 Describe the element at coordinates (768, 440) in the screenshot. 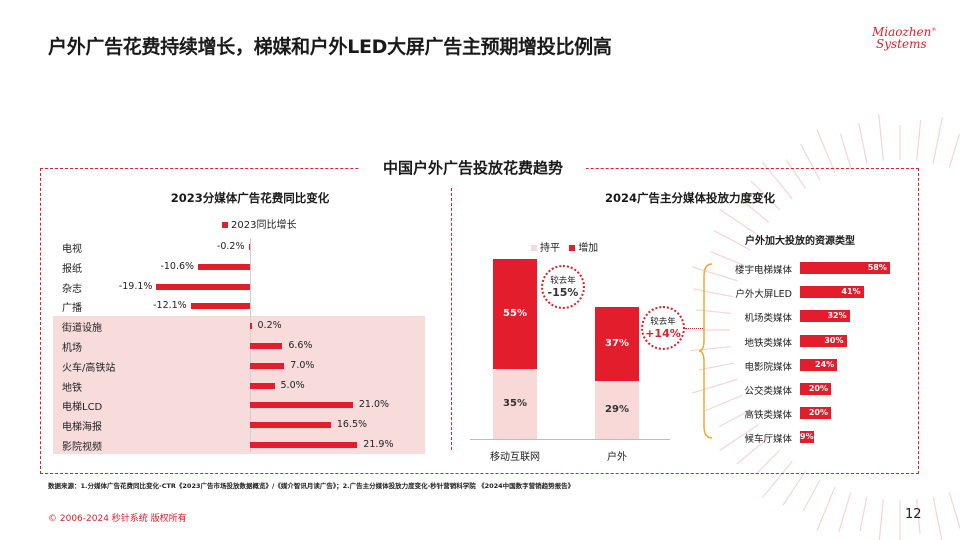

I see `chart3-category-label: 候车厅媒体` at that location.